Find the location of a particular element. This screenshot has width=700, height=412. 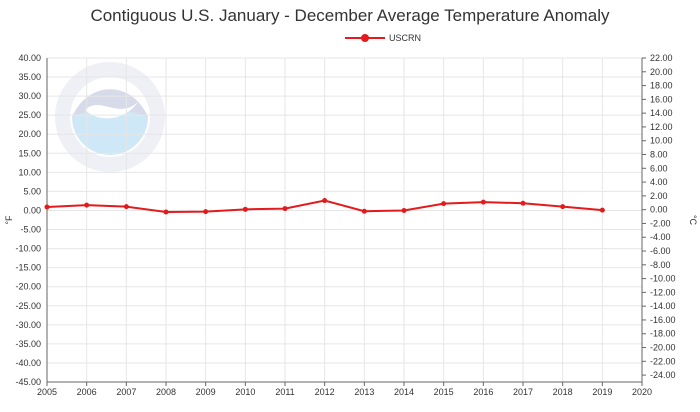

y-tick-label-left: -30.00 is located at coordinates (28, 325).